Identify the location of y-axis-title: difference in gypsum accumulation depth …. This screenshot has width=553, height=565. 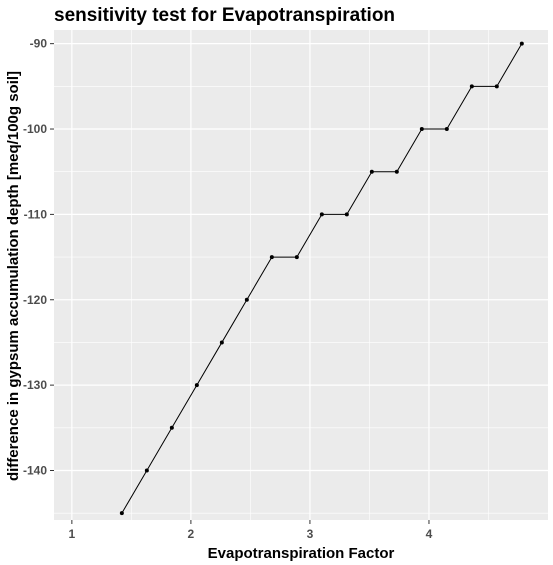
(13, 276).